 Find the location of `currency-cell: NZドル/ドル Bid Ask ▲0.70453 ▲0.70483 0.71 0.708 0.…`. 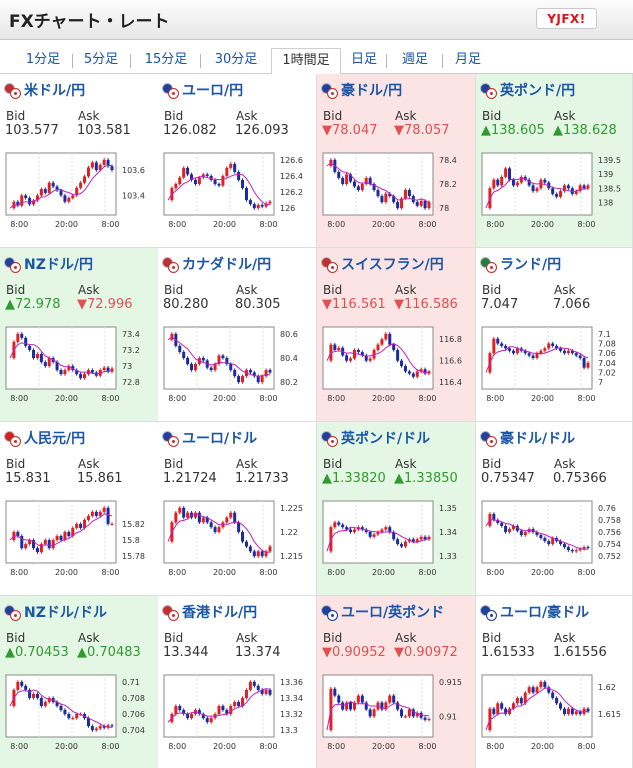

currency-cell: NZドル/ドル Bid Ask ▲0.70453 ▲0.70483 0.71 0.708 0.… is located at coordinates (79, 682).